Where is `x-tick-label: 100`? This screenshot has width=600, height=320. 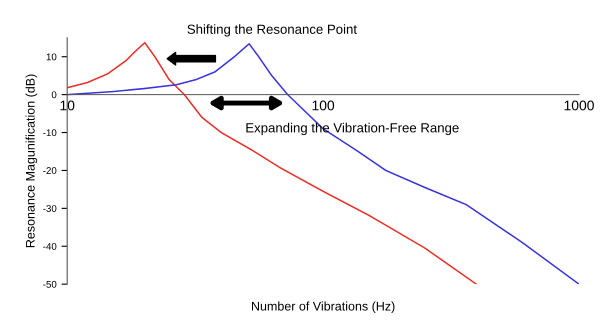
x-tick-label: 100 is located at coordinates (323, 105).